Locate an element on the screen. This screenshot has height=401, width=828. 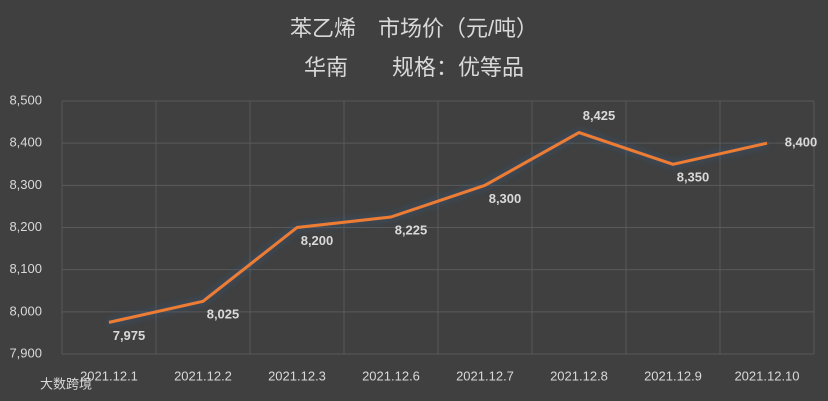
x-tick-label: 2021.12.3 is located at coordinates (297, 375).